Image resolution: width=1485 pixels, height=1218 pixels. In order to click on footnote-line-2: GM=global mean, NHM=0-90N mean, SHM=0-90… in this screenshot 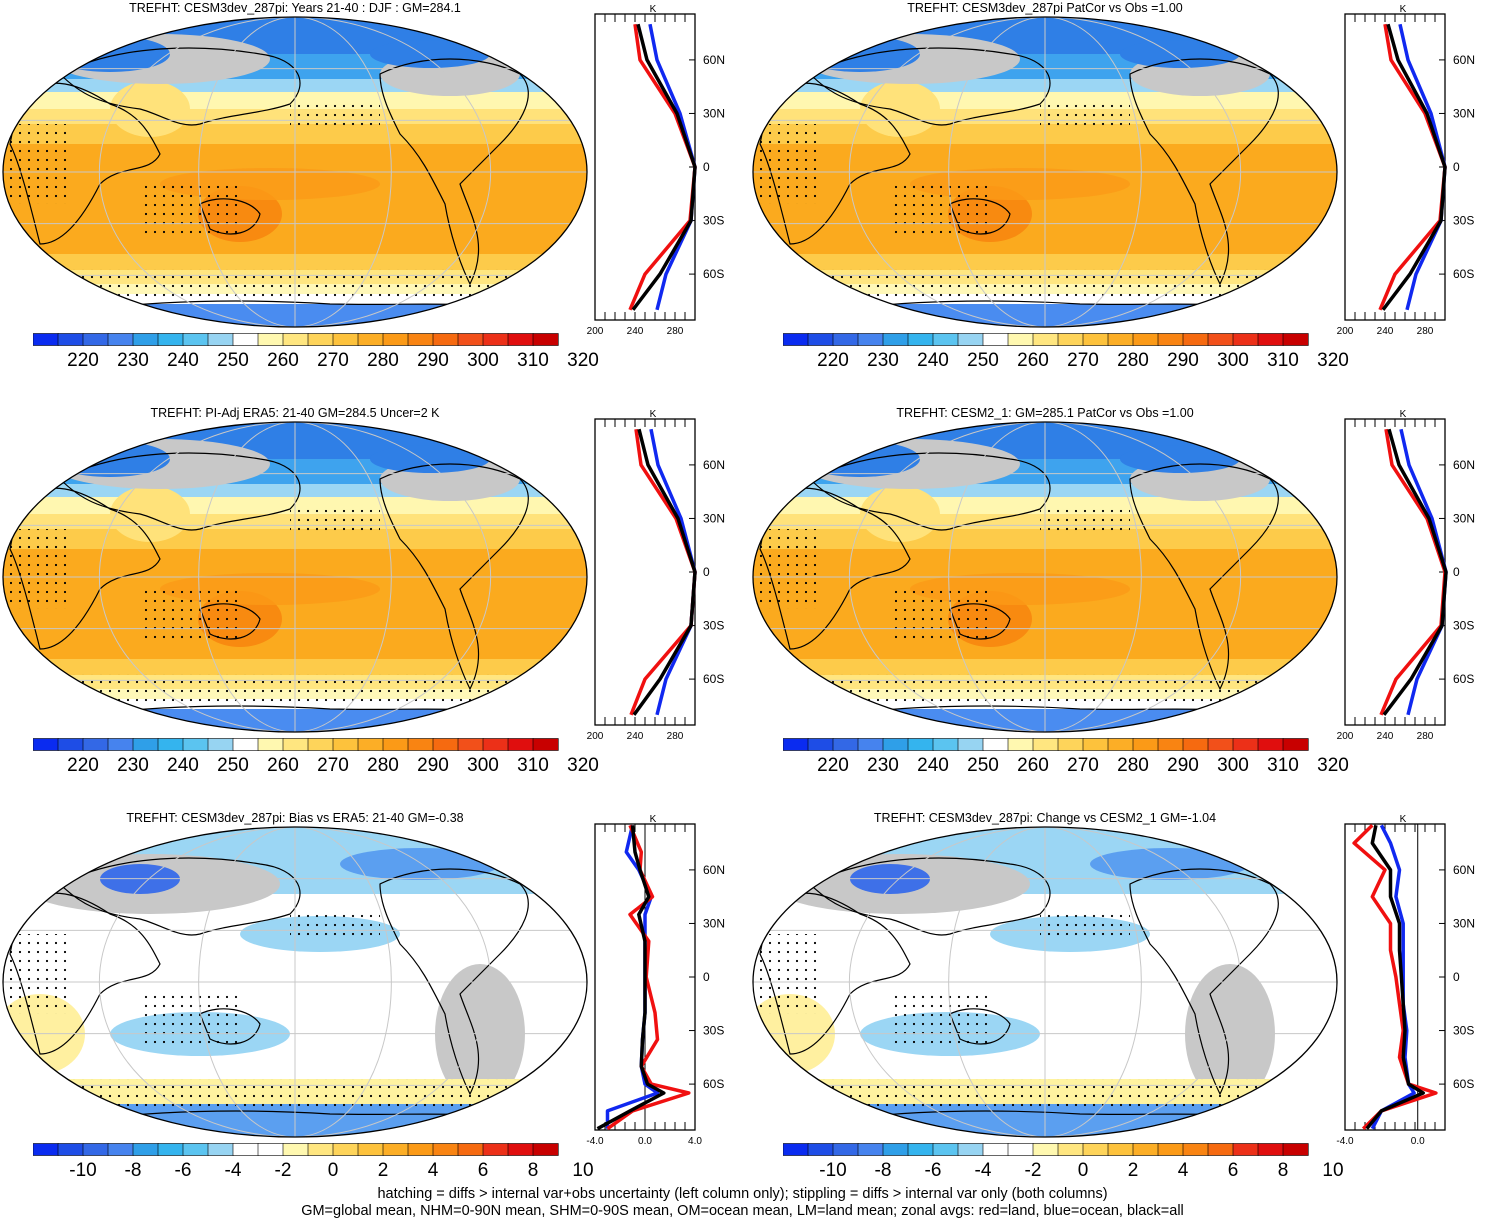, I will do `click(742, 1210)`.